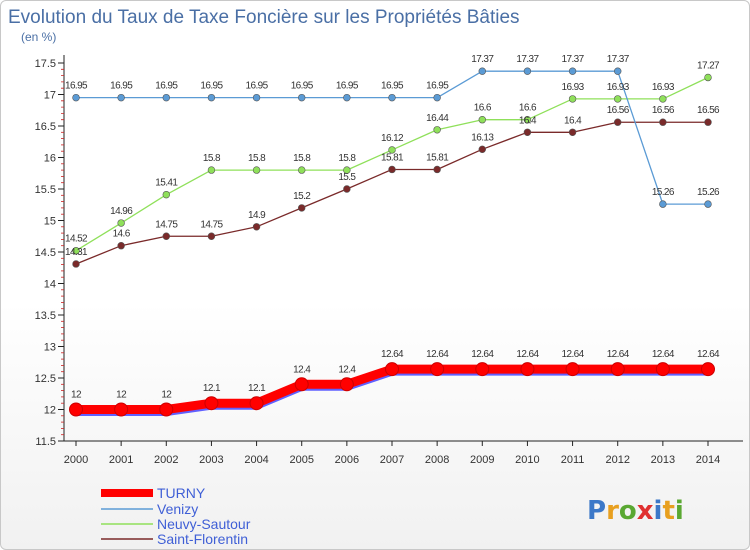  I want to click on y-tick-label: 12.5, so click(45, 379).